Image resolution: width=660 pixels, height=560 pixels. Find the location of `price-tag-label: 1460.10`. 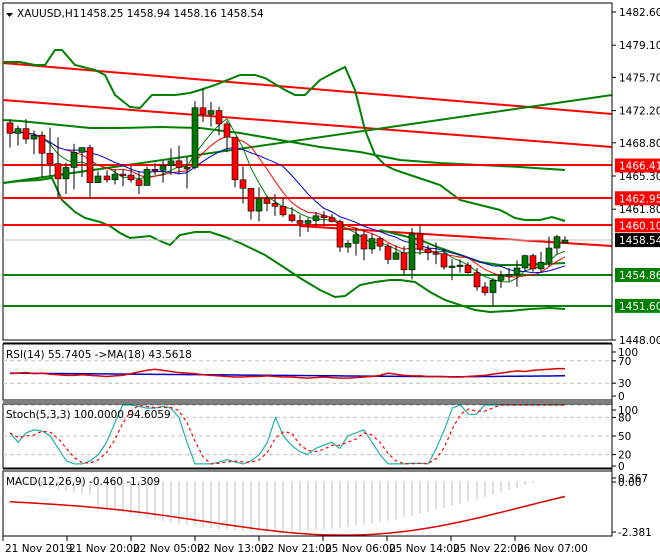

price-tag-label: 1460.10 is located at coordinates (639, 226).